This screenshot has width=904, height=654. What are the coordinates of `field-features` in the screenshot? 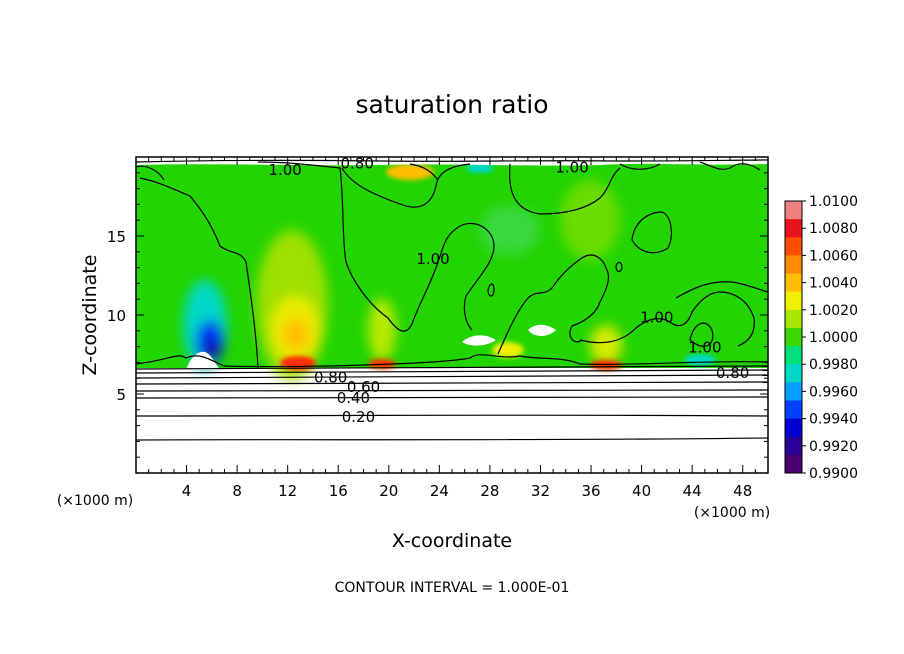 It's located at (402, 280).